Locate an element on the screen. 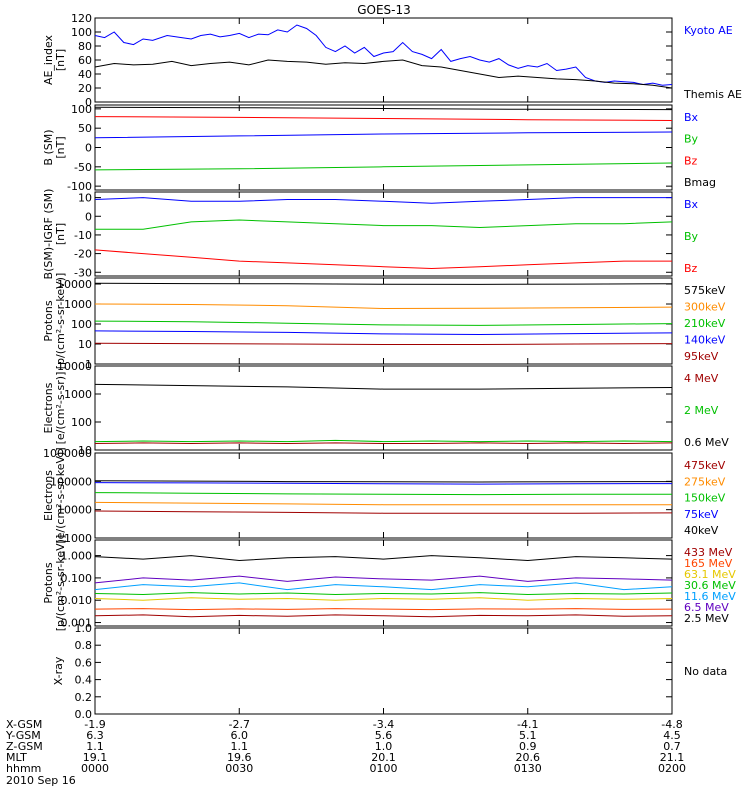  footer-value: 5.1 is located at coordinates (528, 735).